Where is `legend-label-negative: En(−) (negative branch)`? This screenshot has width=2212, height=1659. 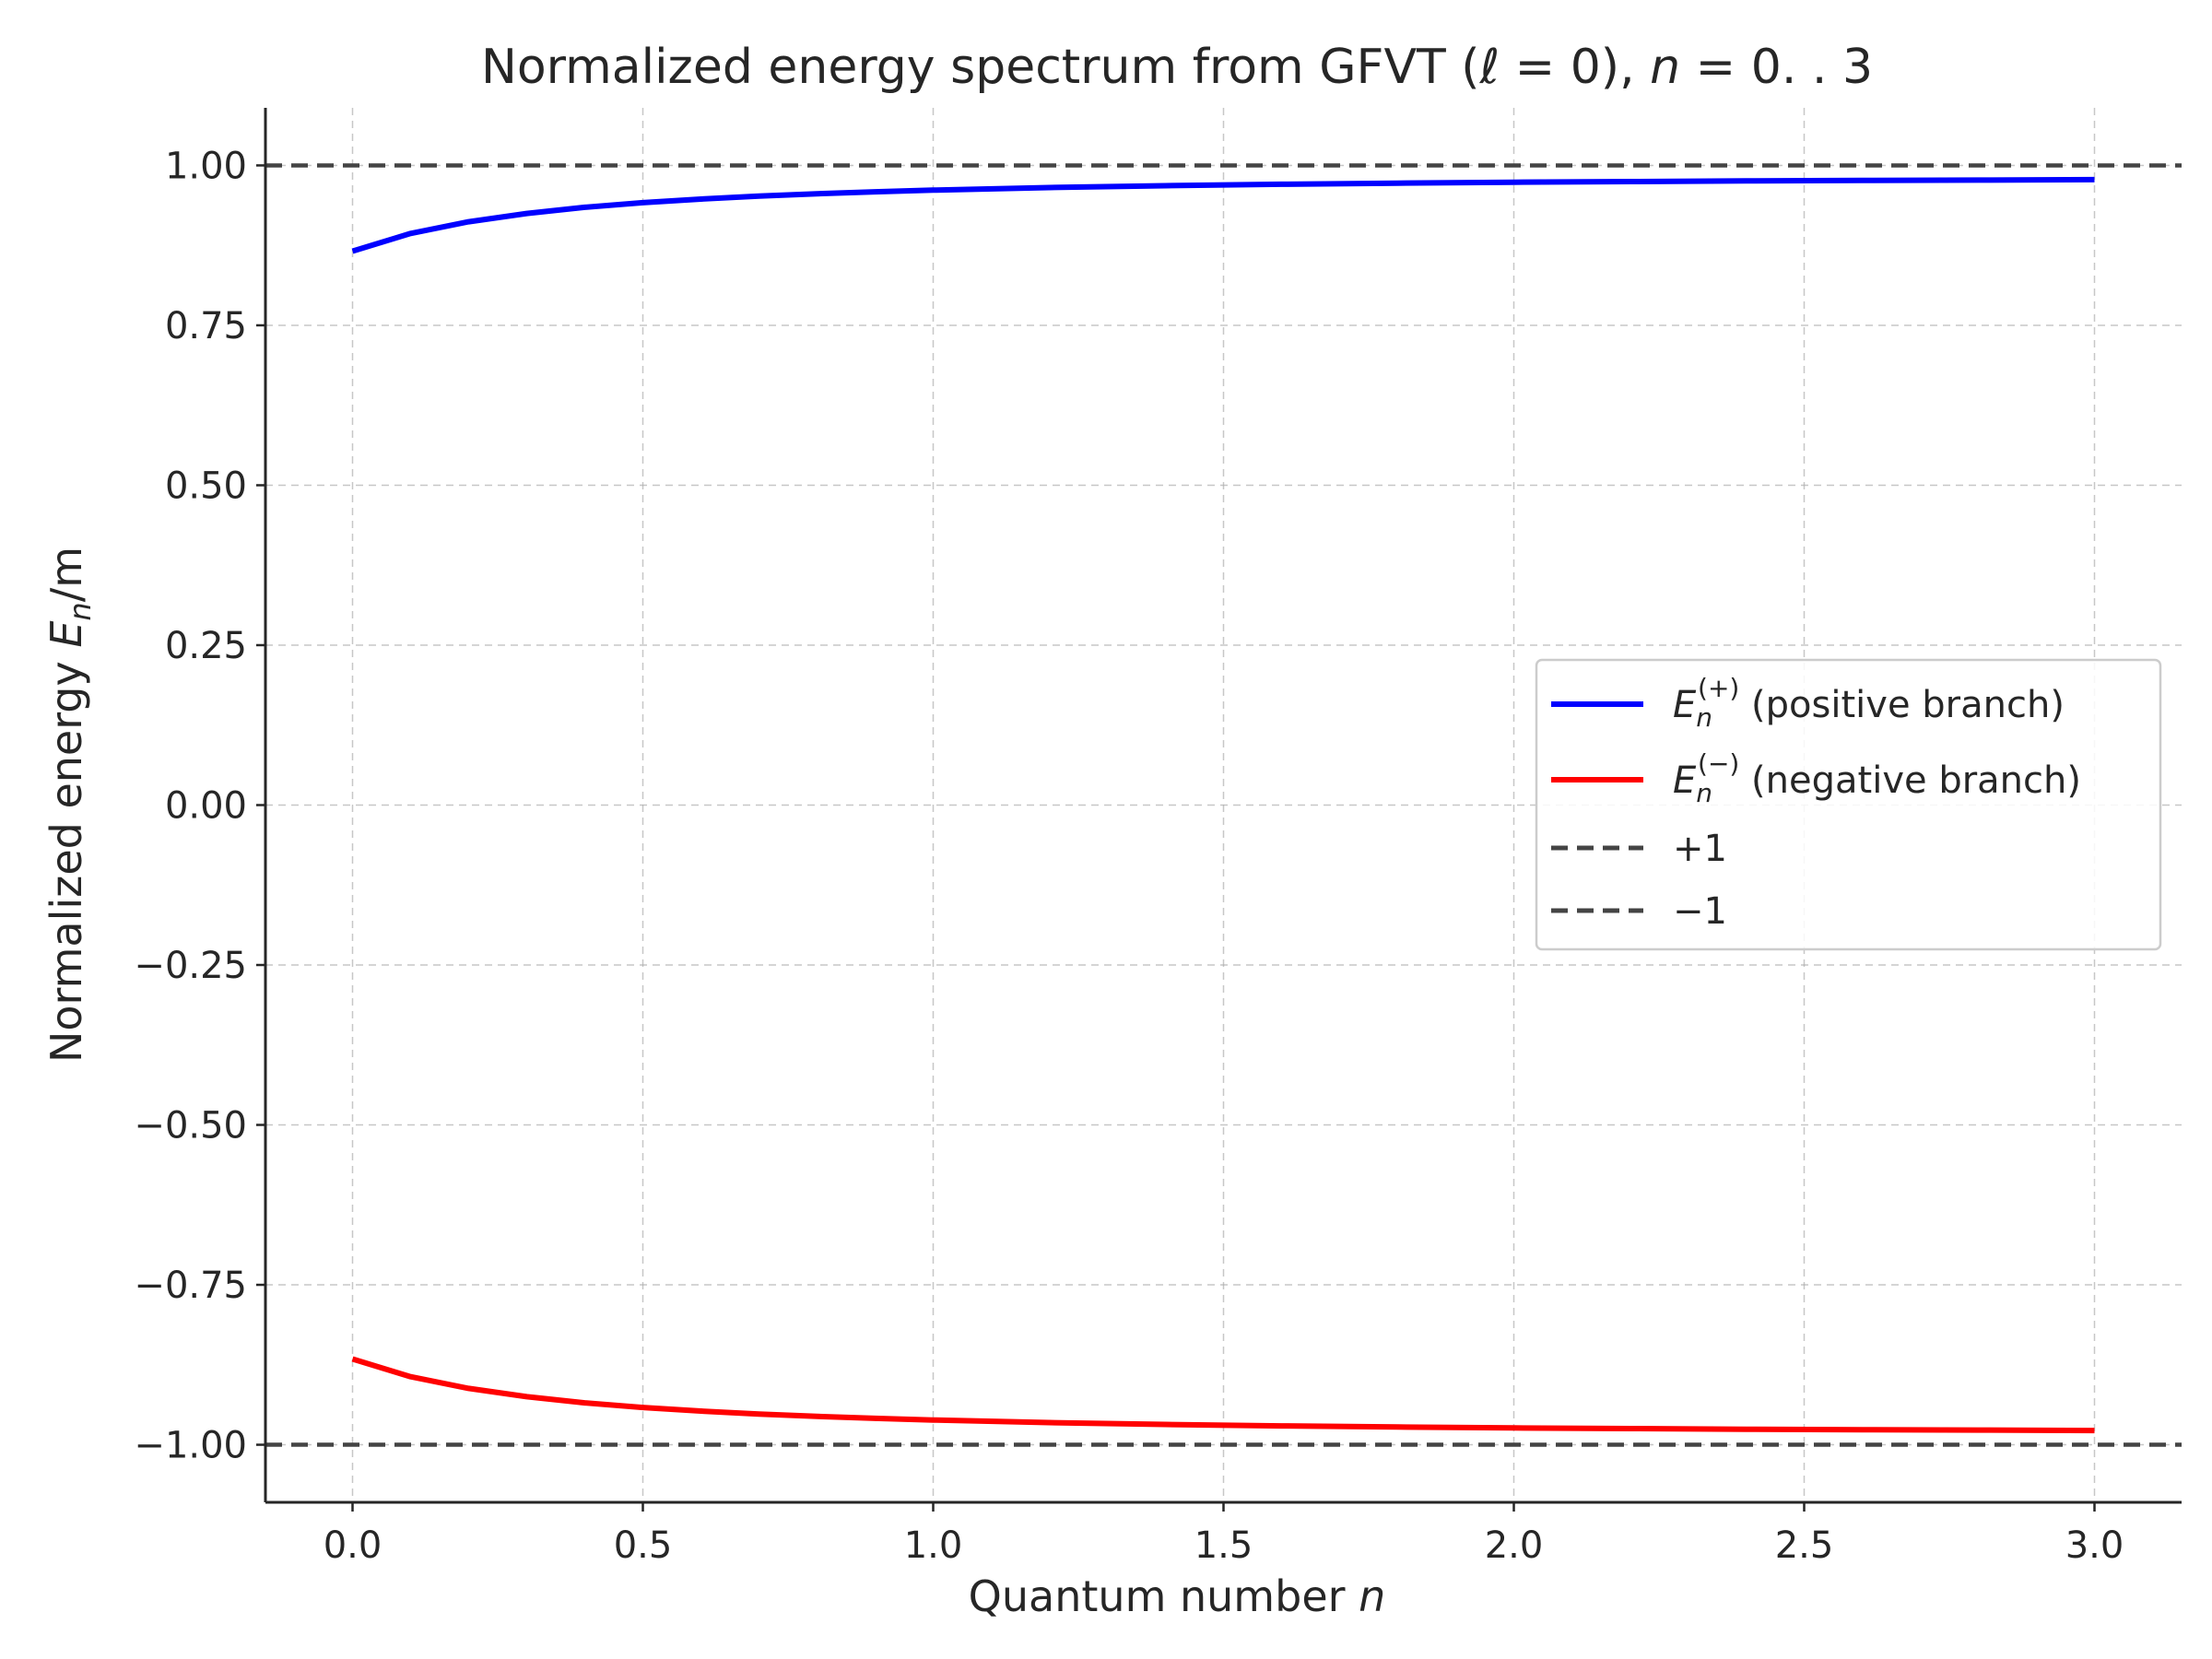
legend-label-negative: En(−) (negative branch) is located at coordinates (1877, 778).